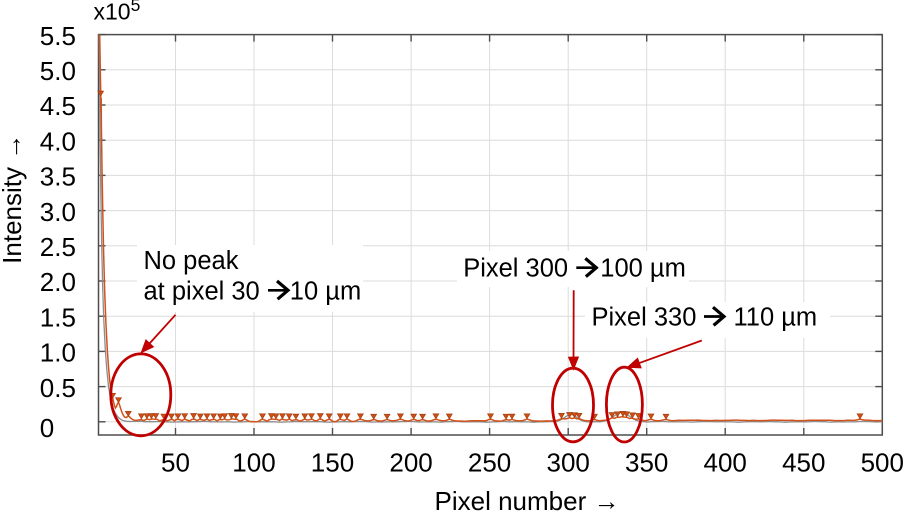 The image size is (904, 518). Describe the element at coordinates (644, 318) in the screenshot. I see `svg-text: Pixel 330` at that location.